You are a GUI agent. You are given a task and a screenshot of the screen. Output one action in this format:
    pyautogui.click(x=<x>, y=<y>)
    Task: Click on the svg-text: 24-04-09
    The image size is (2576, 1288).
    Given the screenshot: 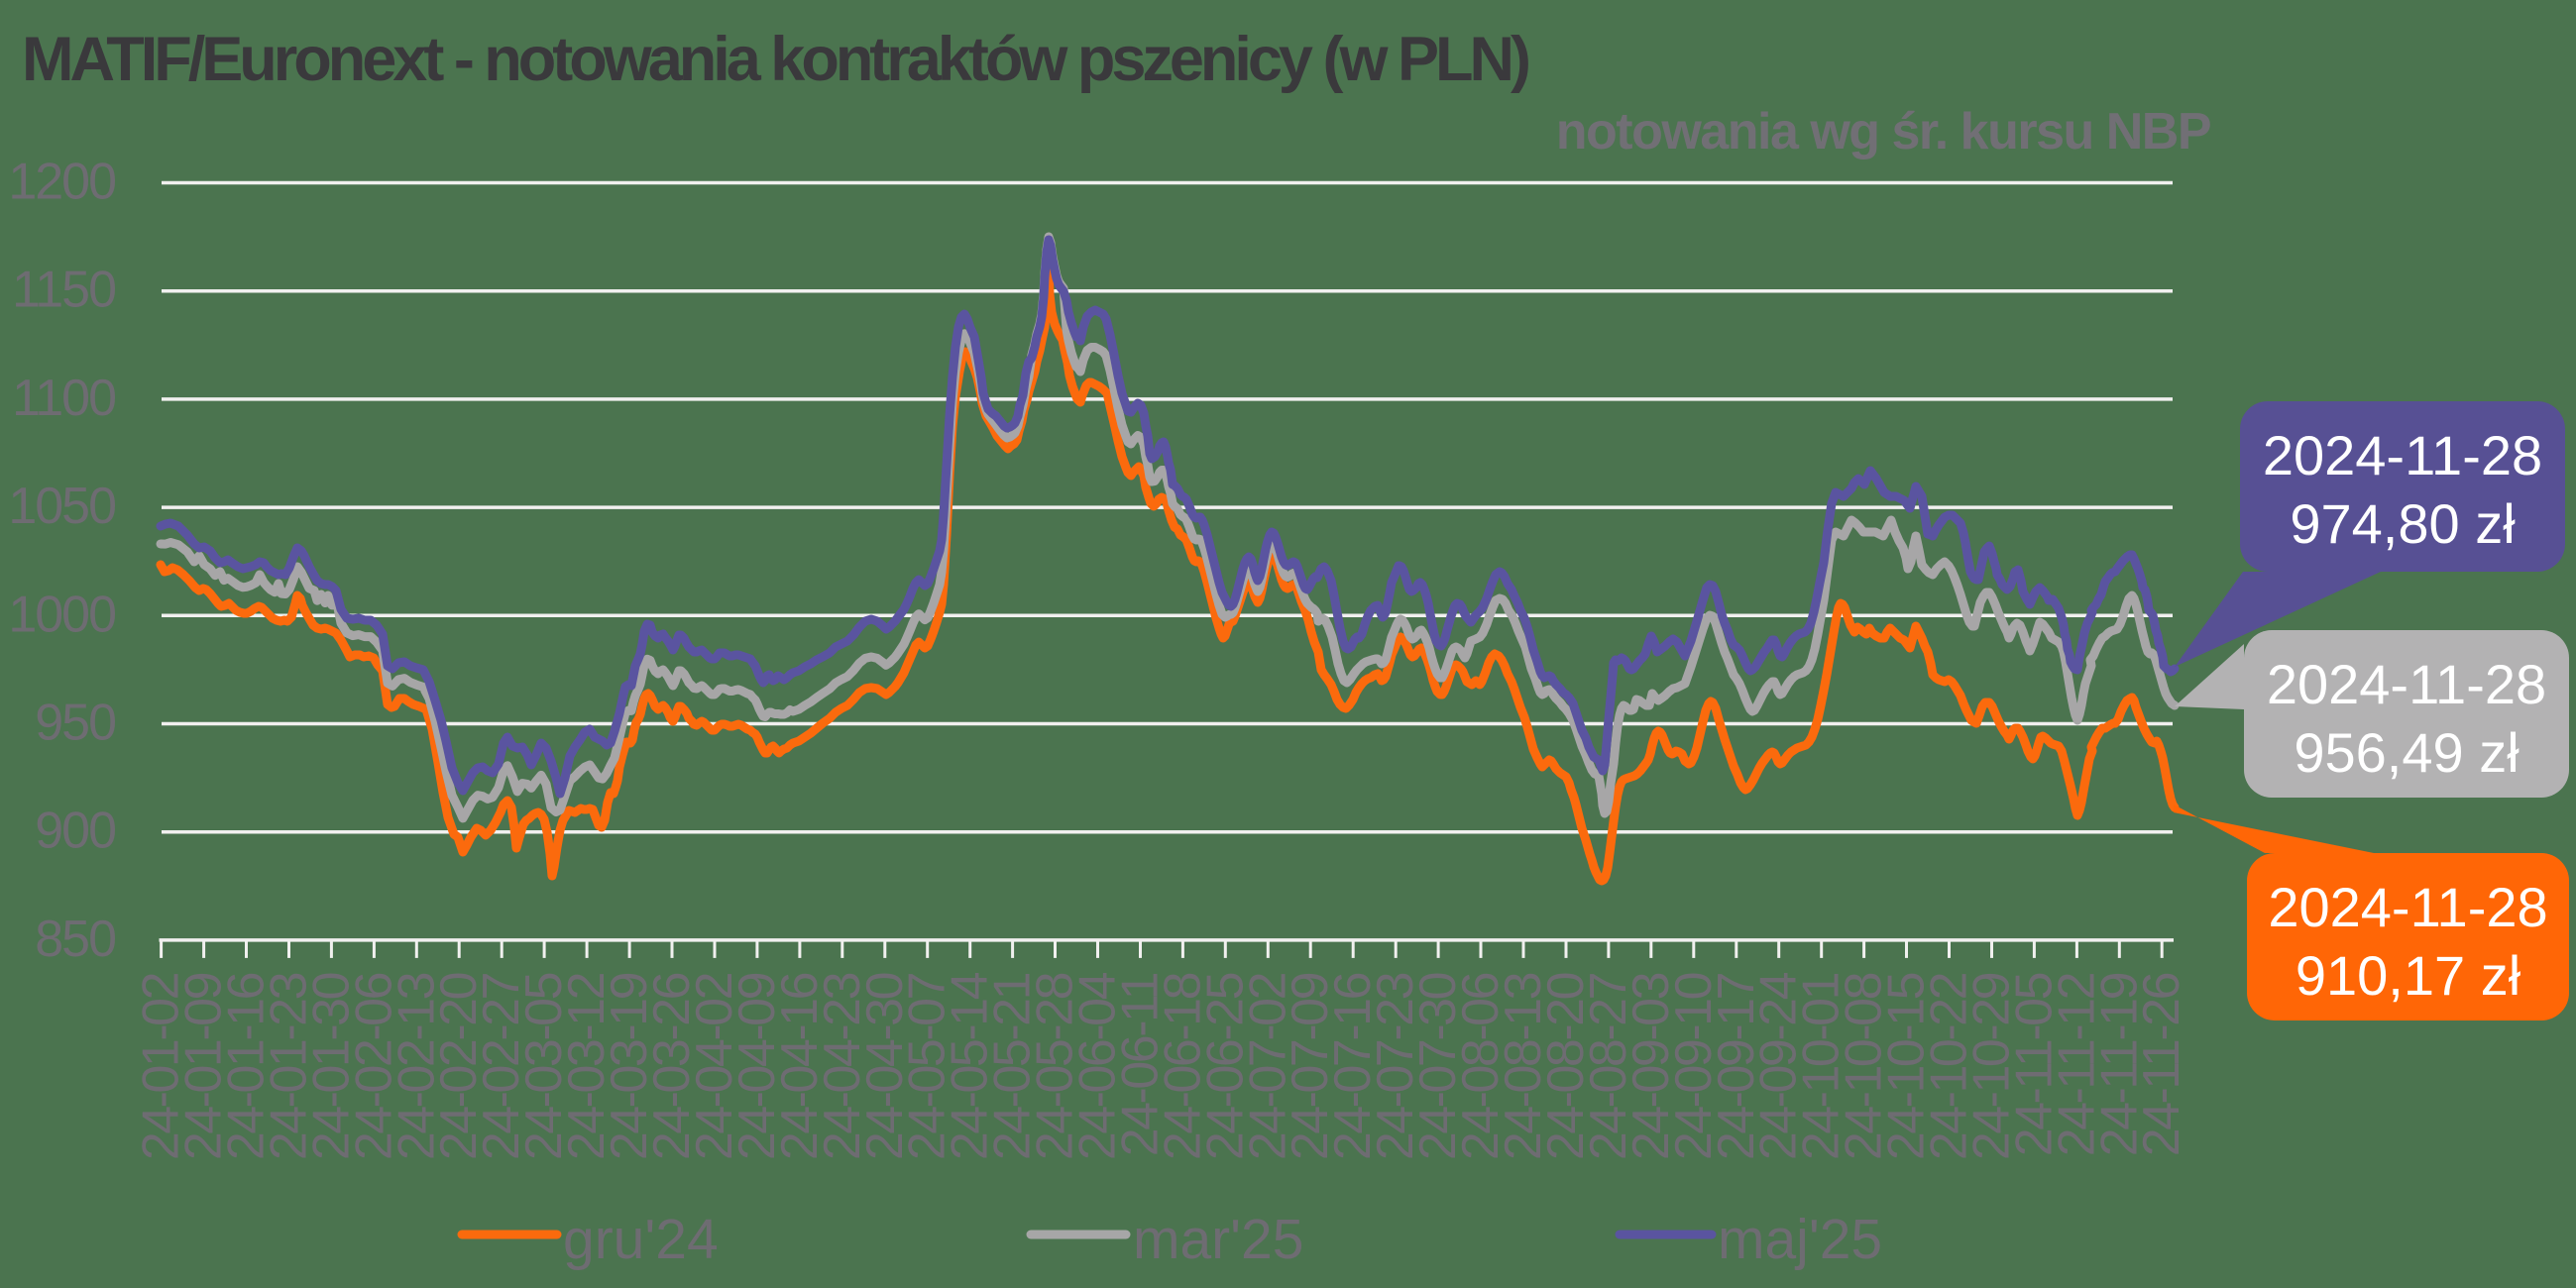 What is the action you would take?
    pyautogui.click(x=757, y=1066)
    